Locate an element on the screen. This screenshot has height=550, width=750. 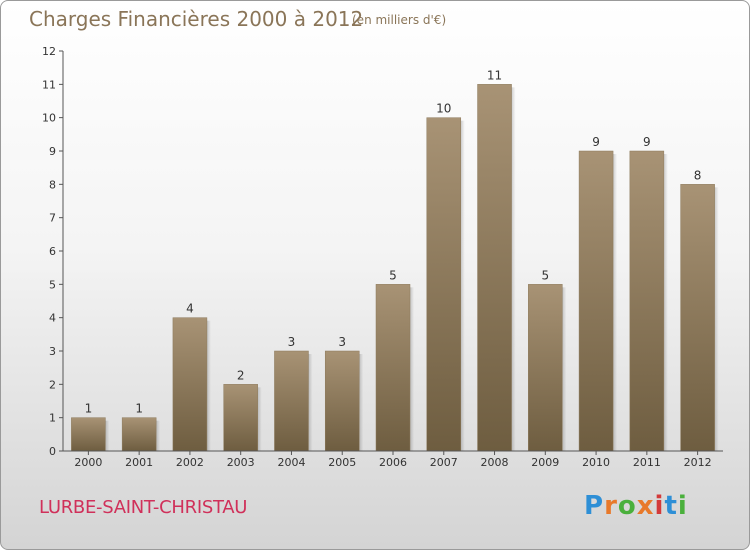
y-tick-label: 4 is located at coordinates (52, 318).